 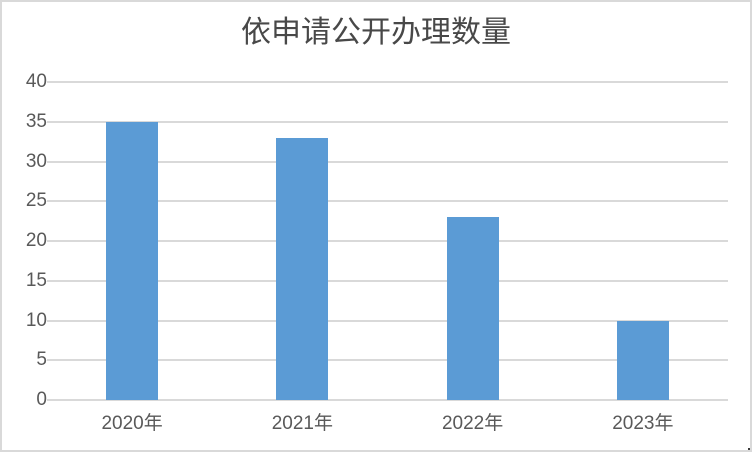 I want to click on y-axis-label: 25, so click(x=36, y=201).